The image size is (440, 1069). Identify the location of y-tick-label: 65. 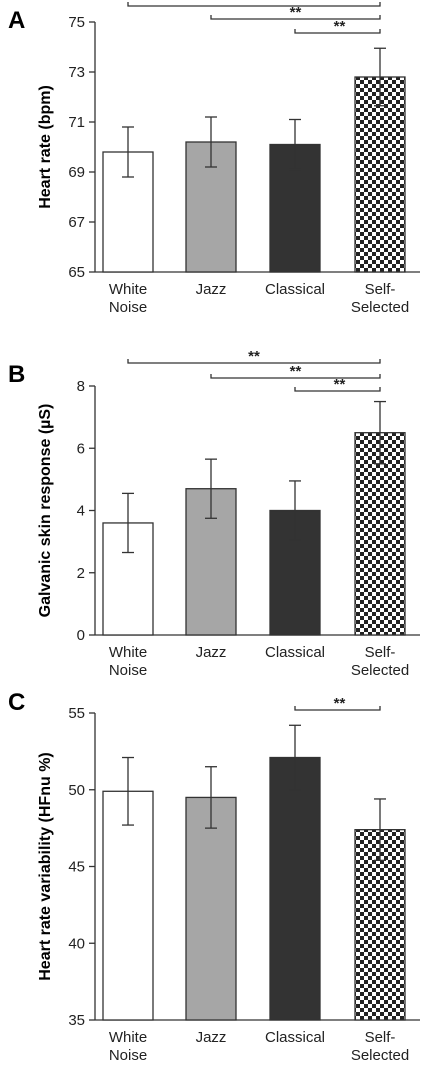
(76, 272).